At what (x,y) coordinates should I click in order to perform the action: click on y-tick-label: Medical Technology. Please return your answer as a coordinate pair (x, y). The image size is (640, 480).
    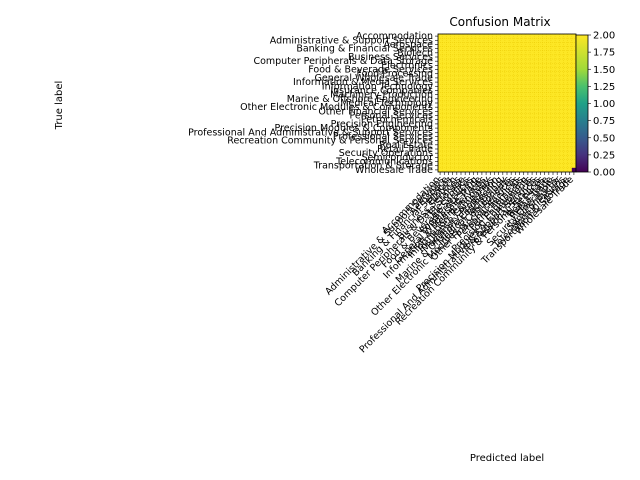
    Looking at the image, I should click on (386, 103).